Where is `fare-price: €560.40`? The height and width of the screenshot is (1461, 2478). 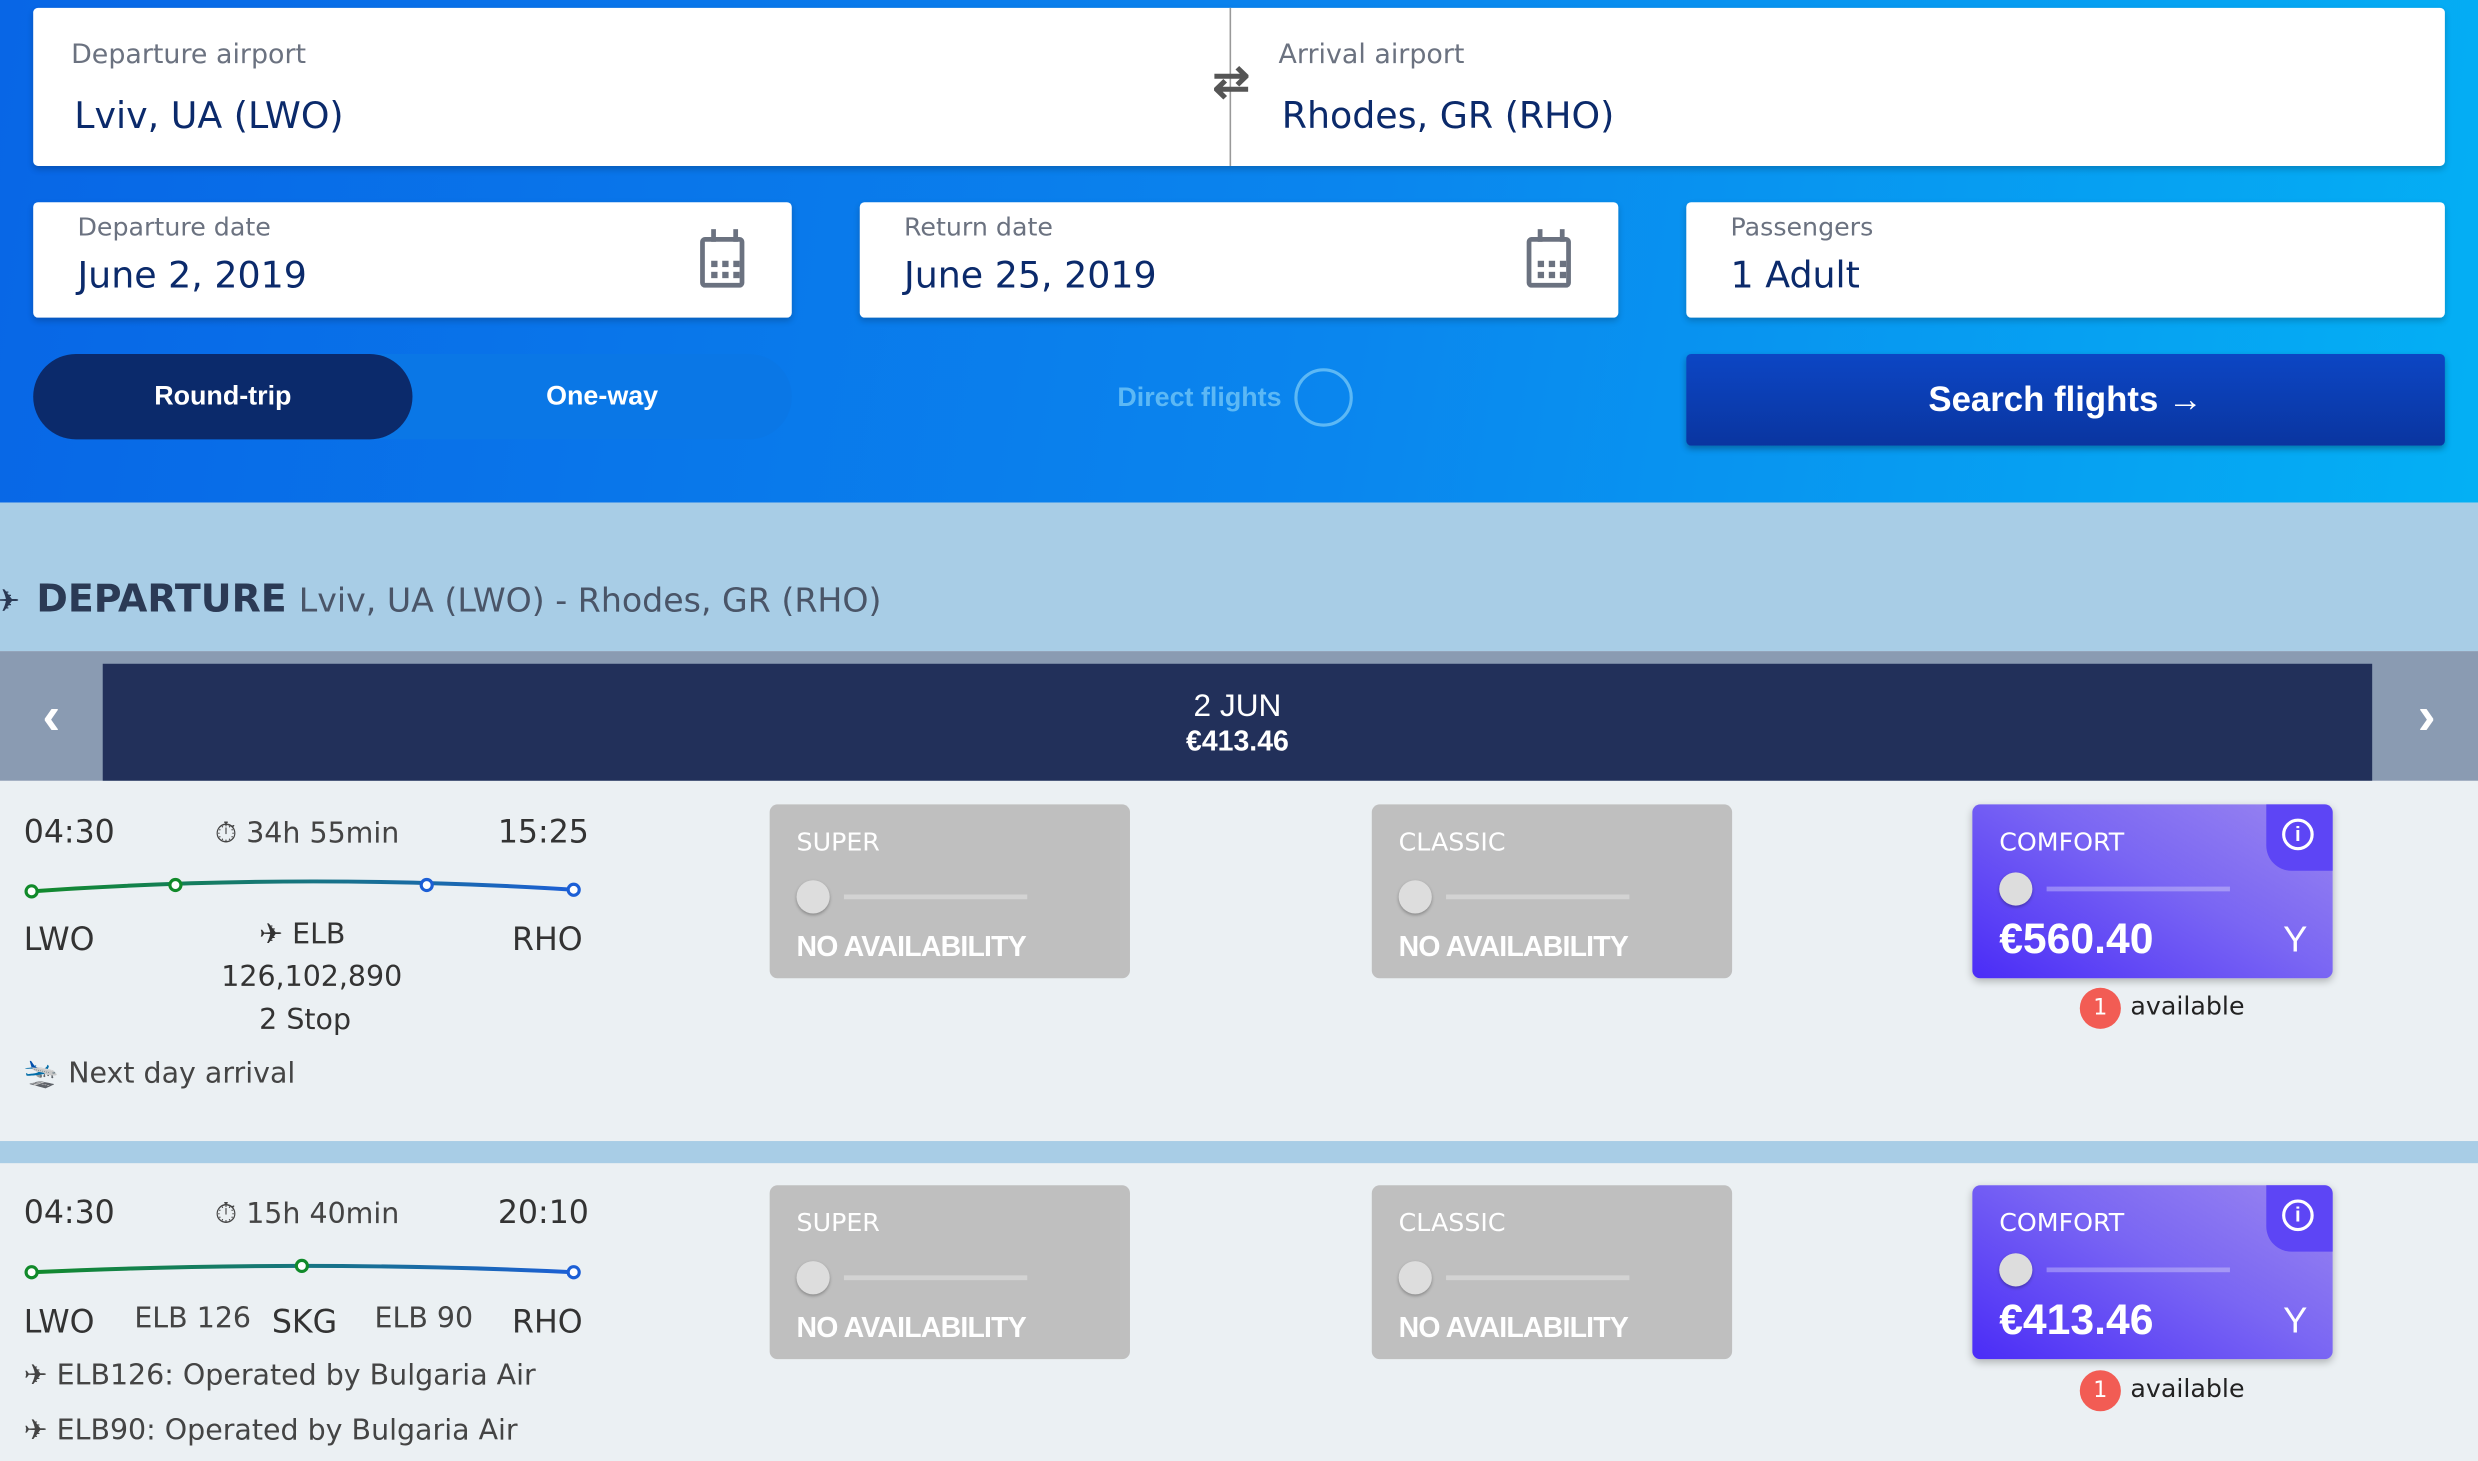 fare-price: €560.40 is located at coordinates (2076, 939).